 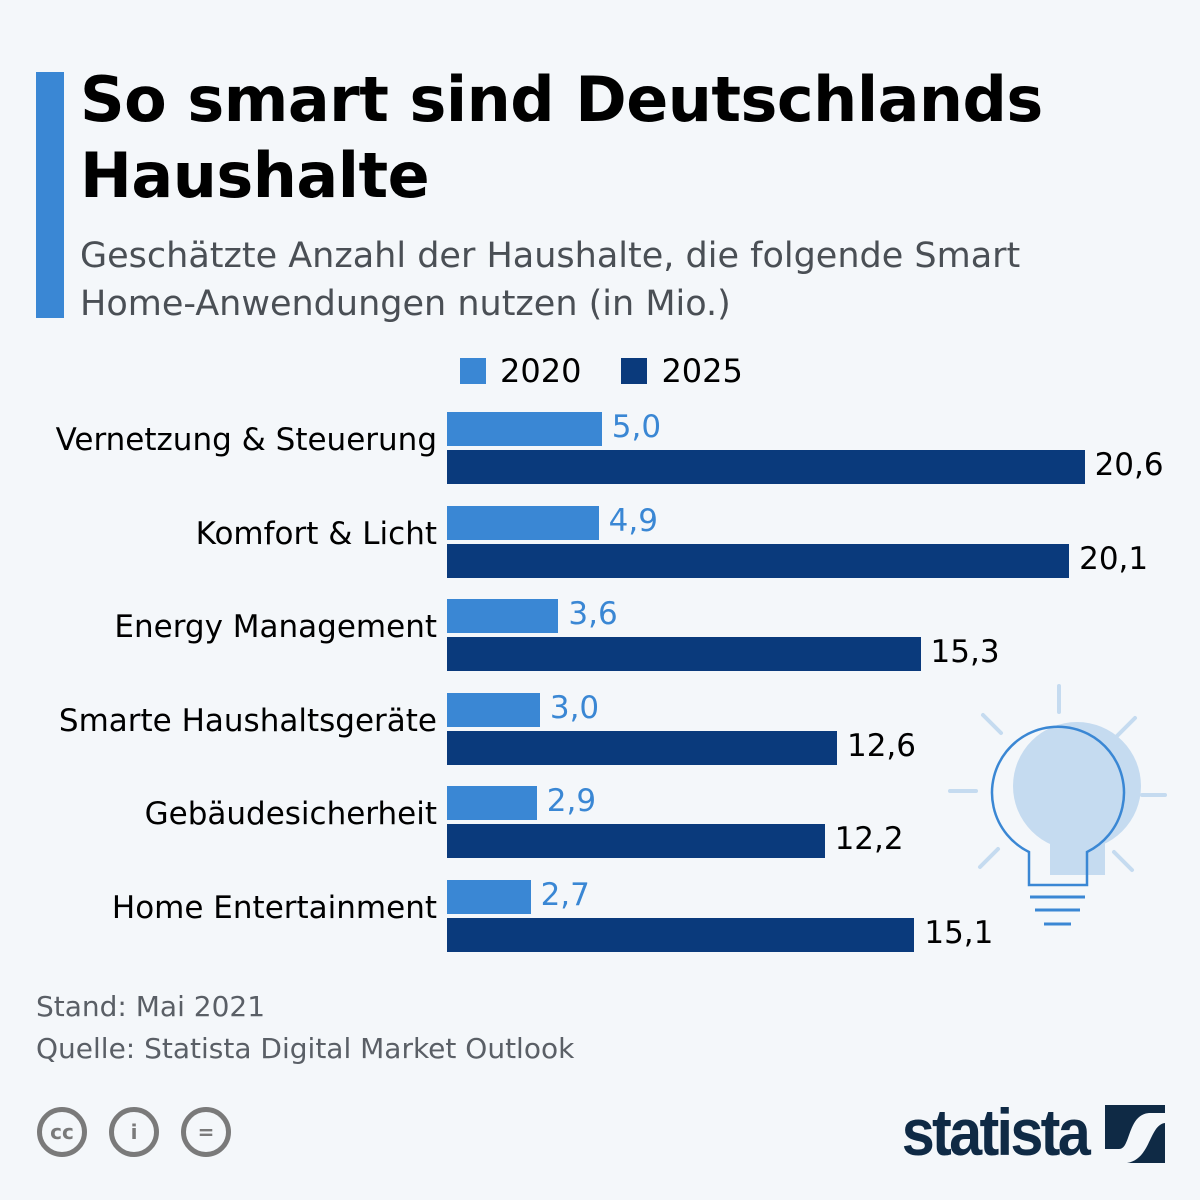 What do you see at coordinates (634, 371) in the screenshot?
I see `legend-swatch-2025` at bounding box center [634, 371].